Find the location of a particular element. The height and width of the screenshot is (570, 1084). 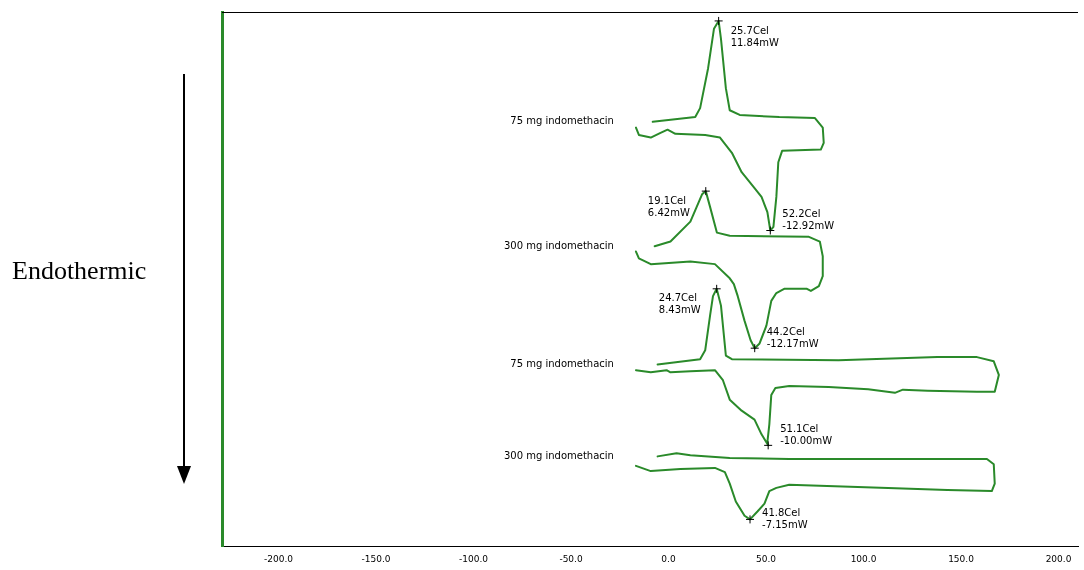

annotation: 44.2Cel -12.17mW is located at coordinates (792, 337).